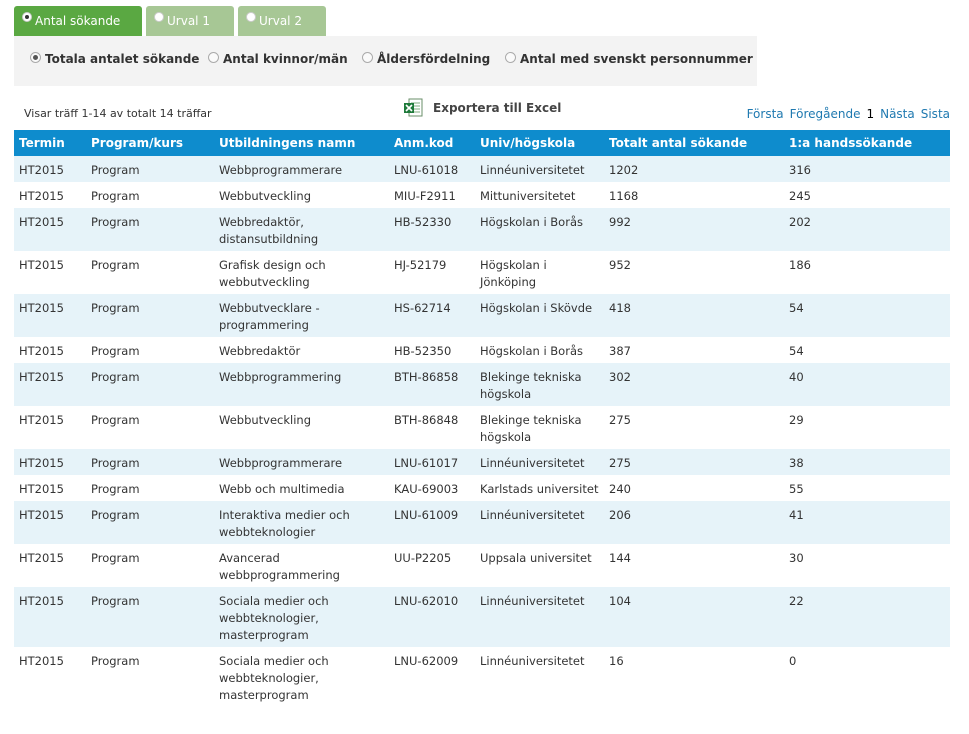  Describe the element at coordinates (867, 195) in the screenshot. I see `cell-1a-handssokande: 245` at that location.